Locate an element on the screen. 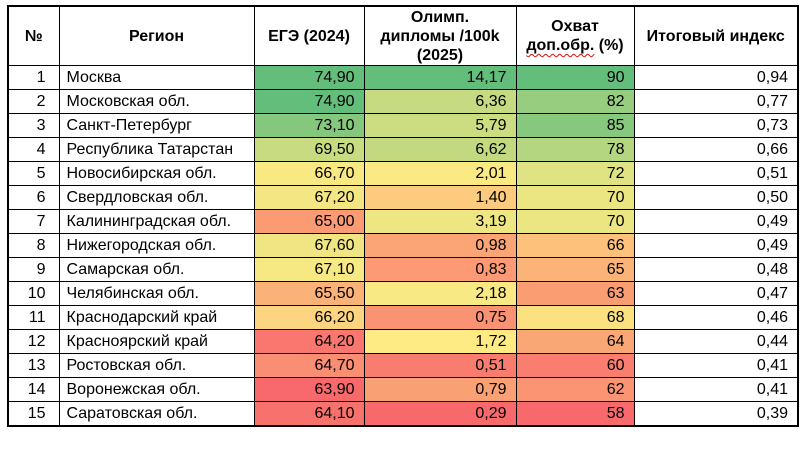 The height and width of the screenshot is (465, 800). olymp-diplomas-cell: 0,79 is located at coordinates (440, 389).